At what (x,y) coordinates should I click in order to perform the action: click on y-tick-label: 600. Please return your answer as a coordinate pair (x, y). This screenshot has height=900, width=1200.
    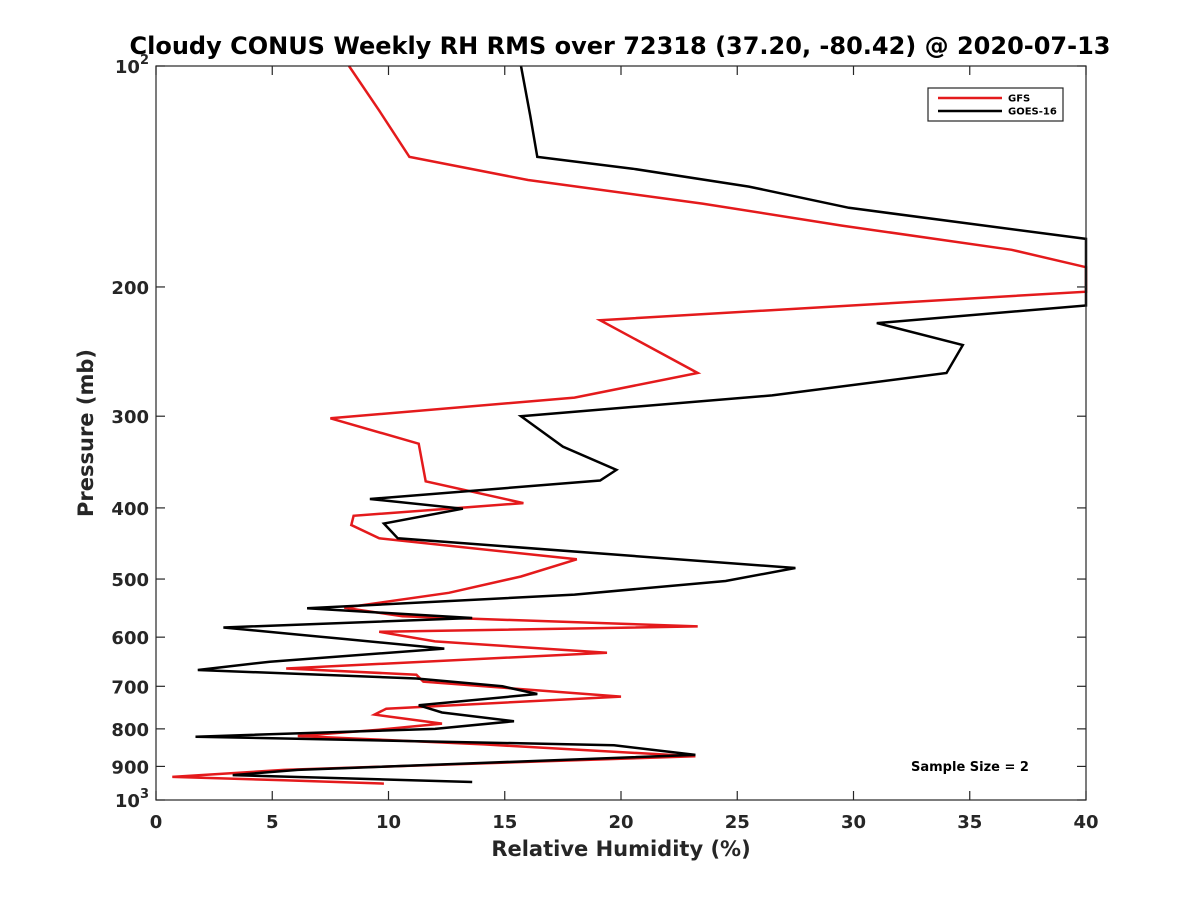
    Looking at the image, I should click on (130, 638).